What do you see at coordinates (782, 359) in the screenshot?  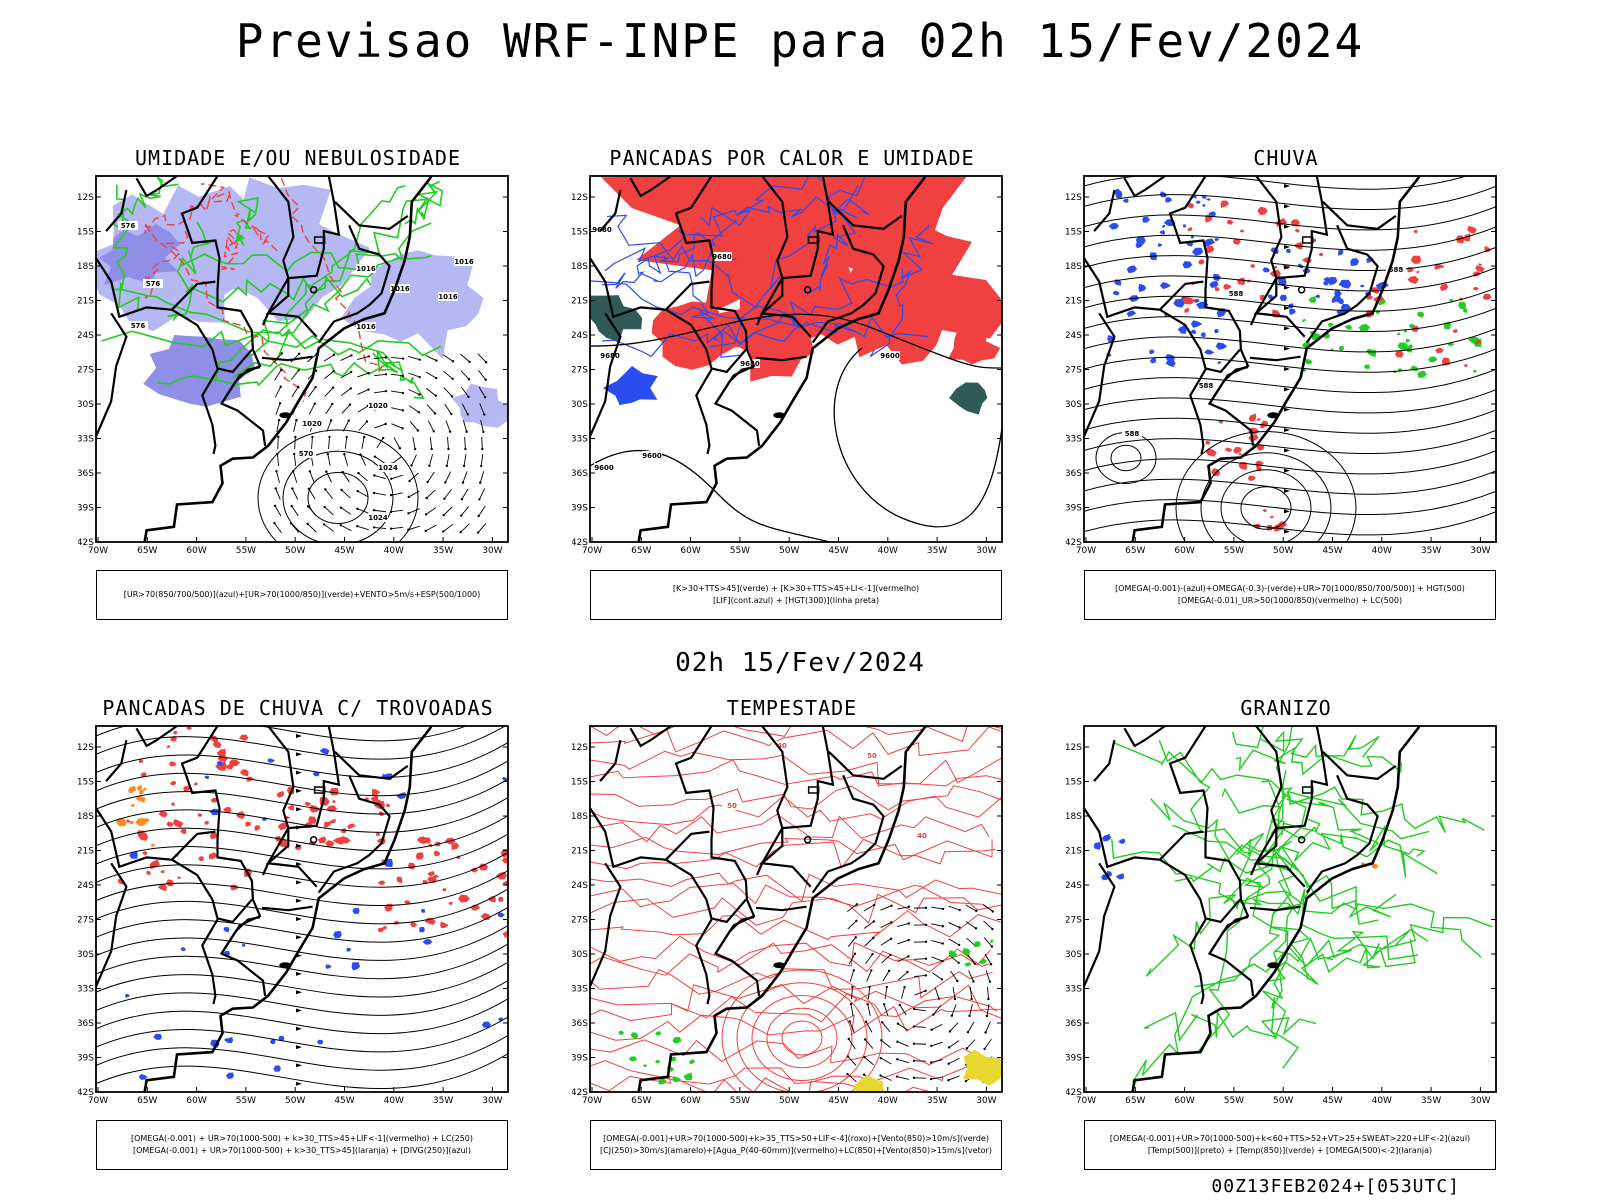 I see `coastline` at bounding box center [782, 359].